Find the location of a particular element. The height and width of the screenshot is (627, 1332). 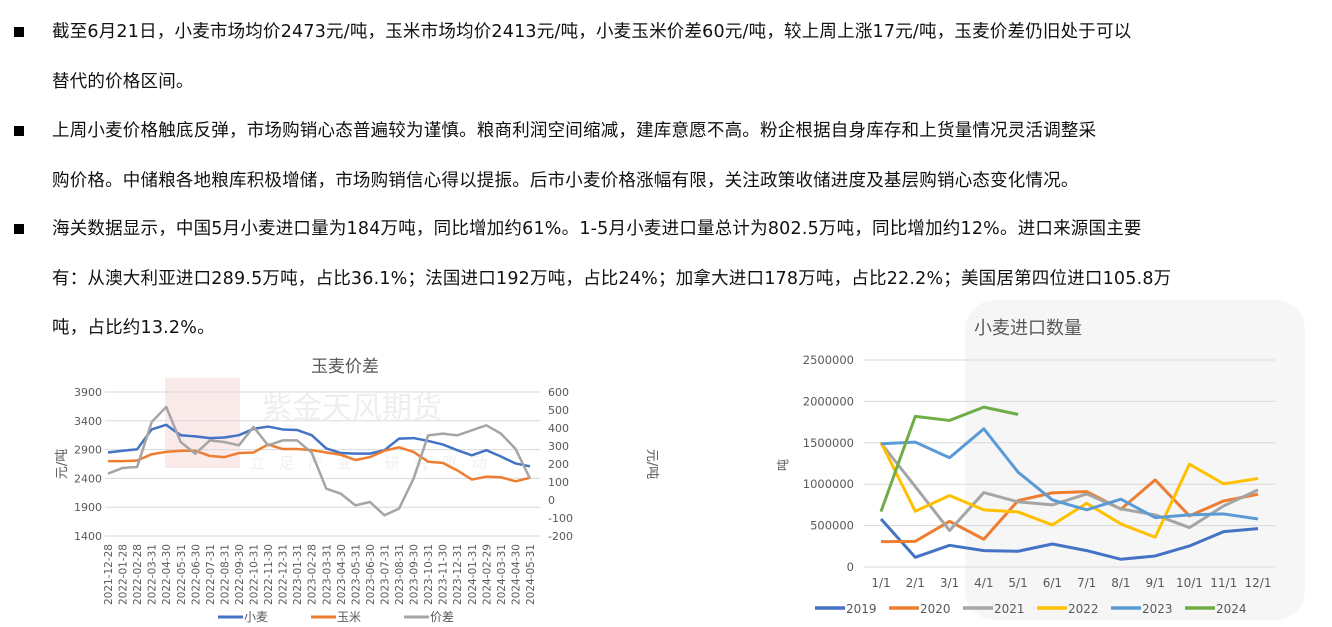

y-tick-label: 3900 is located at coordinates (88, 392).